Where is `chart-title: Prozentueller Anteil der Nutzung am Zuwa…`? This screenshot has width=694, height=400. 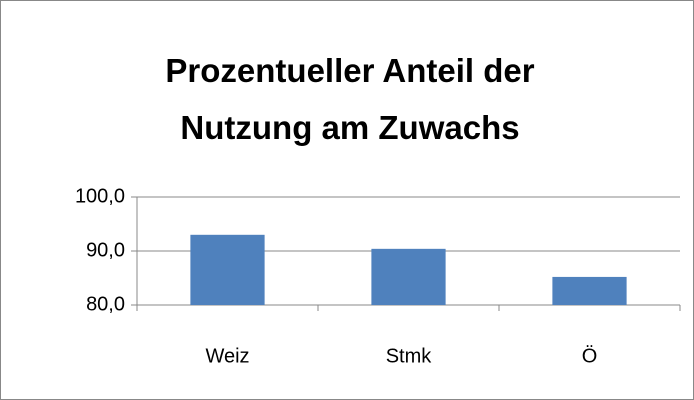
chart-title: Prozentueller Anteil der Nutzung am Zuwa… is located at coordinates (350, 99).